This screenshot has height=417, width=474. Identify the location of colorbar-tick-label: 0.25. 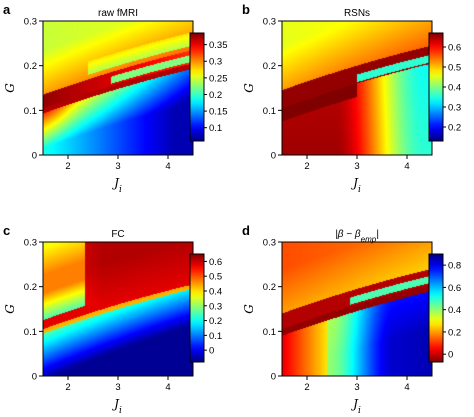
(218, 78).